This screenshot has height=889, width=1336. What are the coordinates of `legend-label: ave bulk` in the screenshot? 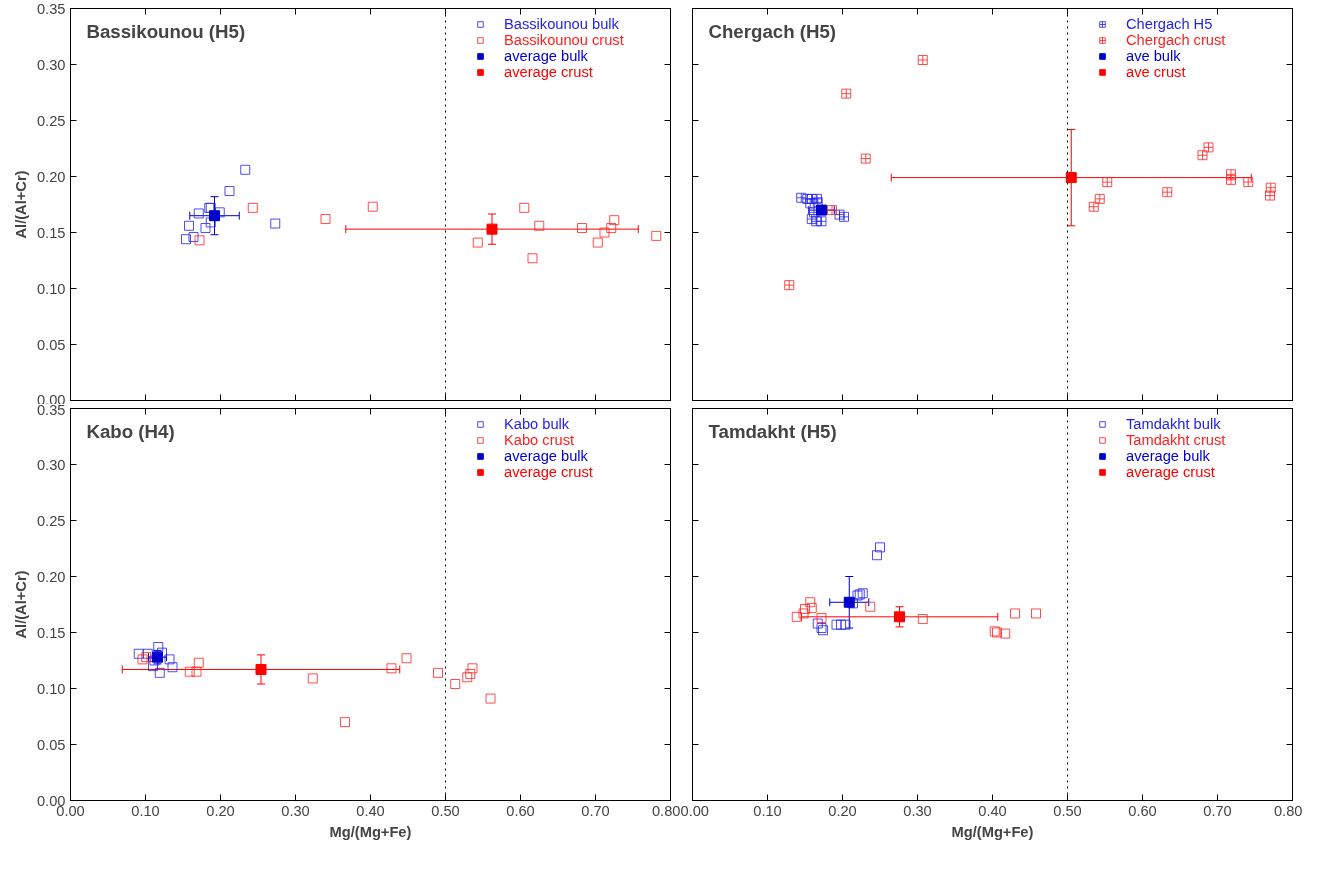 It's located at (1153, 56).